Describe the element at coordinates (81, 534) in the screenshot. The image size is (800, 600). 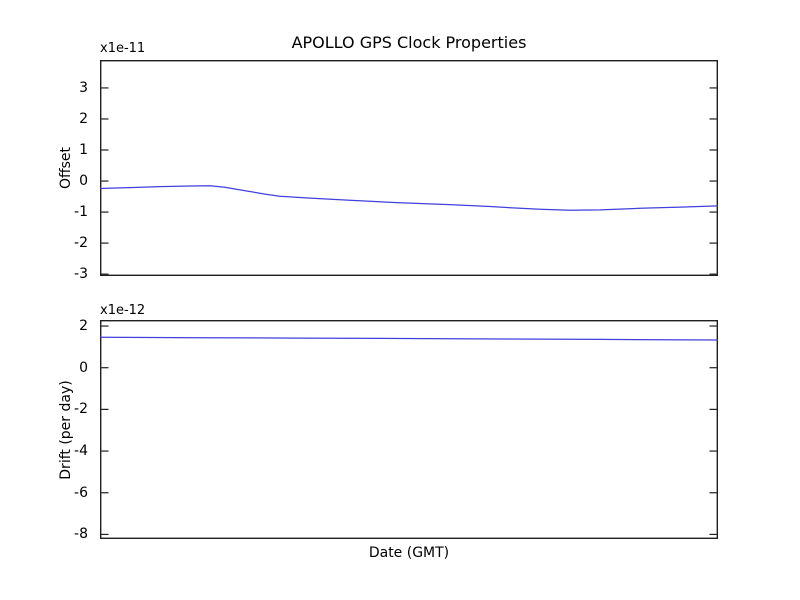
I see `y-tick-label: -8` at that location.